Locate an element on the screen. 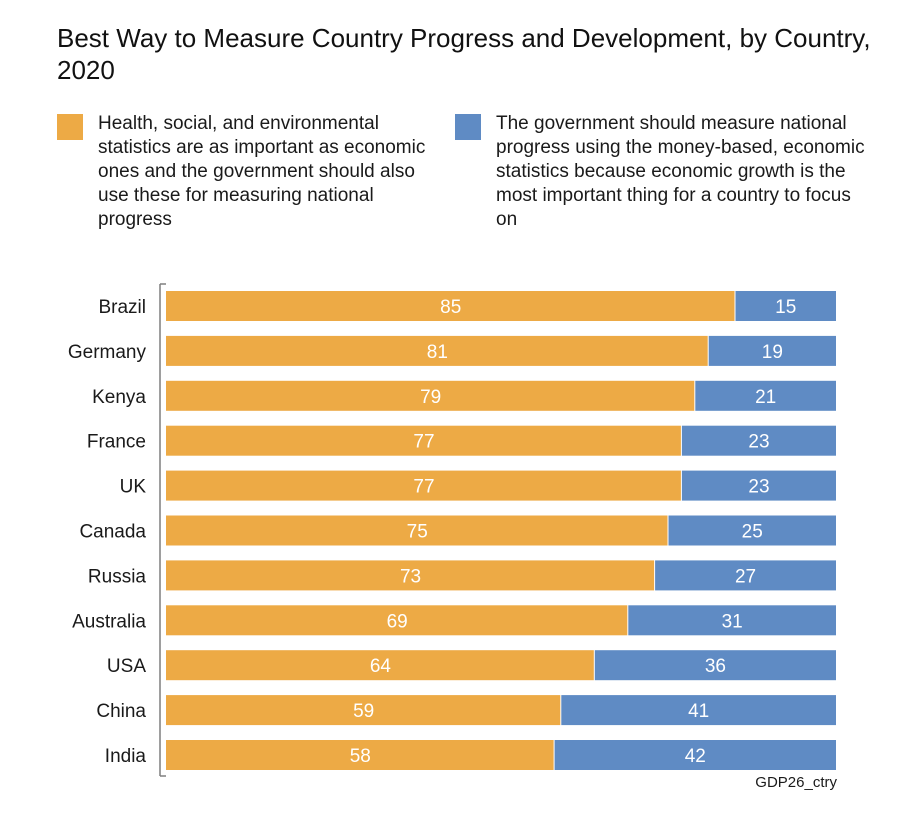 This screenshot has height=824, width=922. data-label-health-india: 58 is located at coordinates (360, 756).